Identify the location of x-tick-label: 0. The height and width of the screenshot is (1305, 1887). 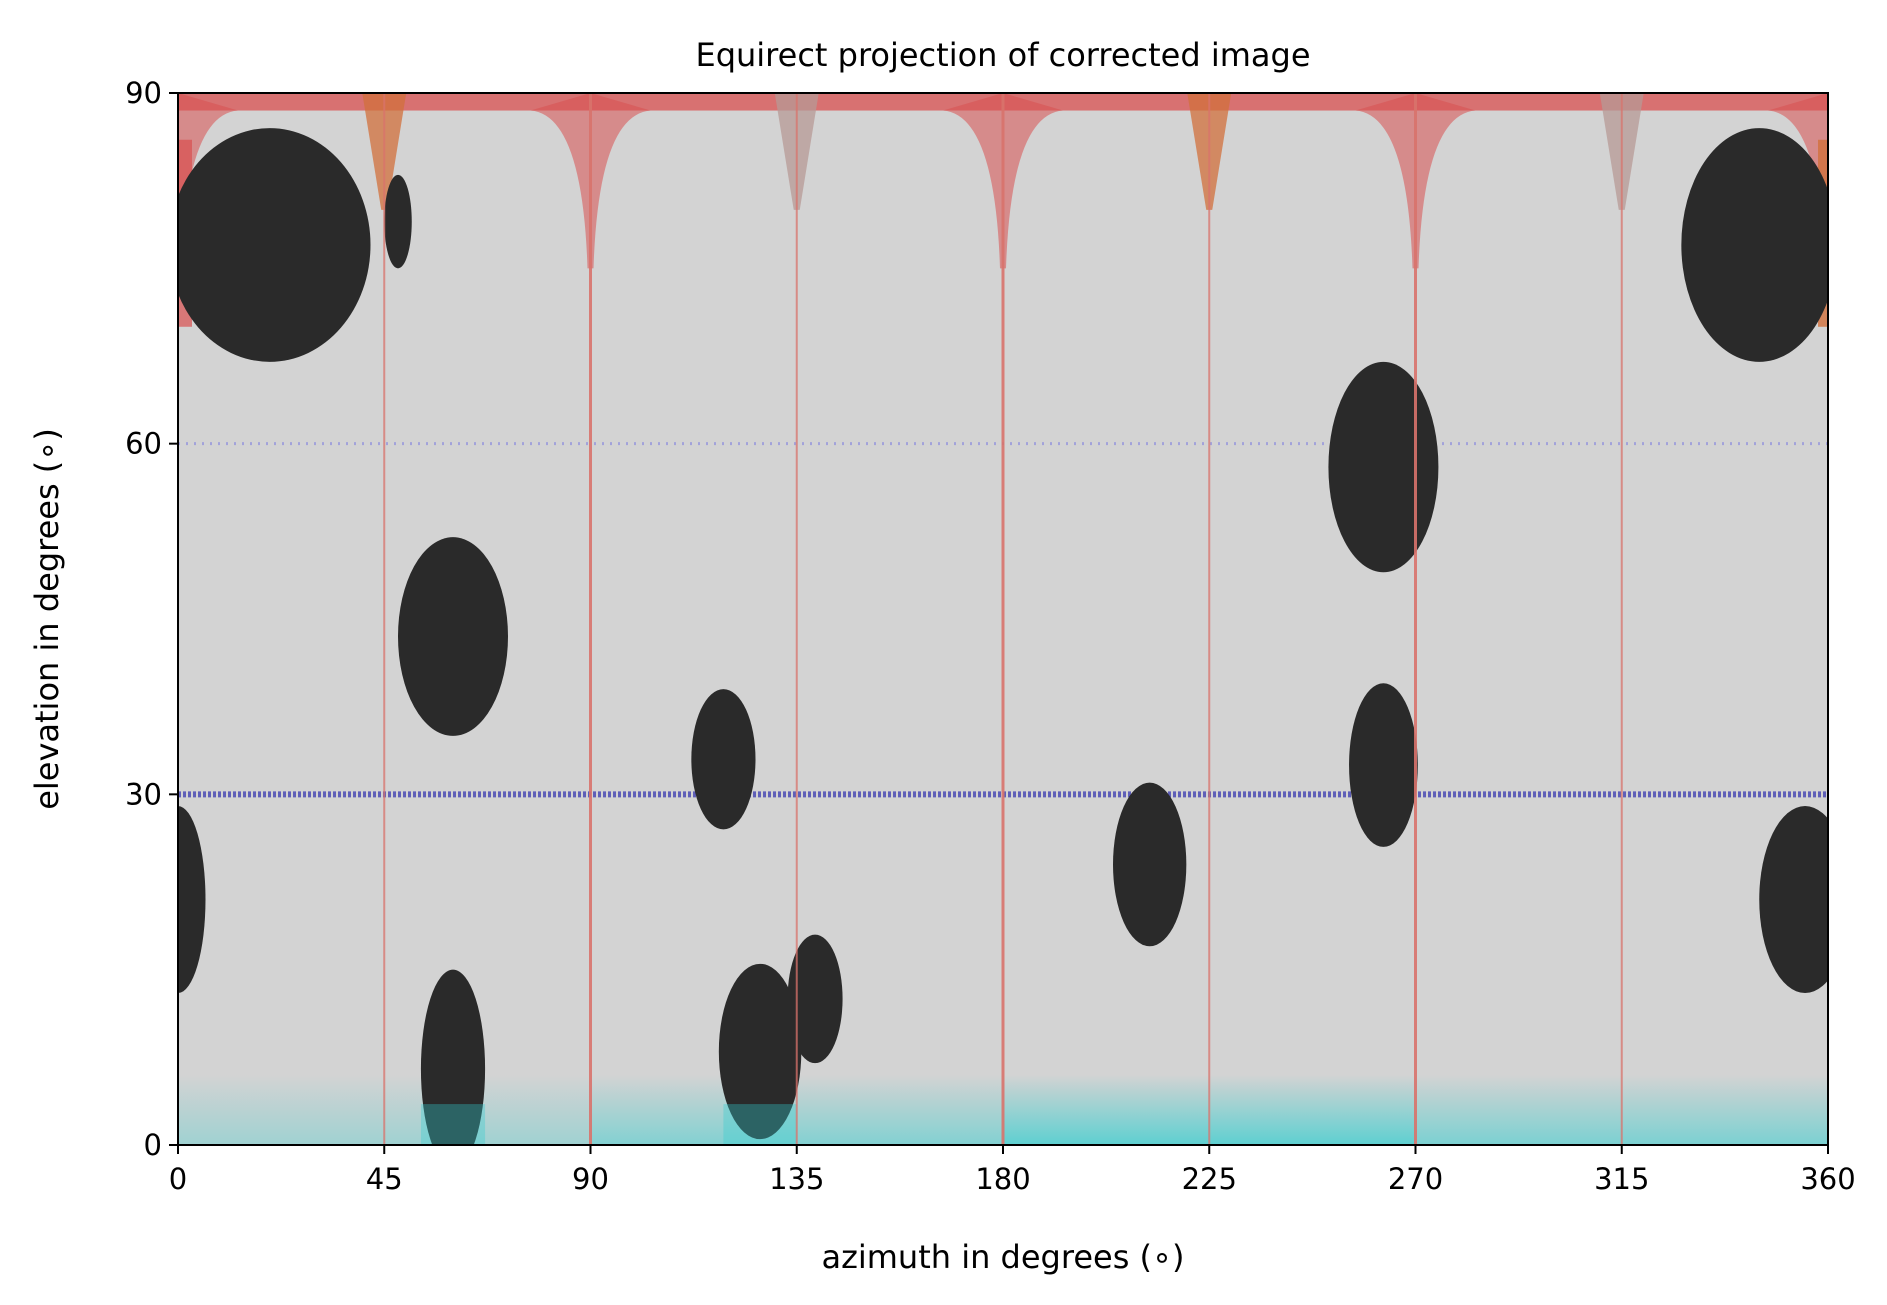
(178, 1179).